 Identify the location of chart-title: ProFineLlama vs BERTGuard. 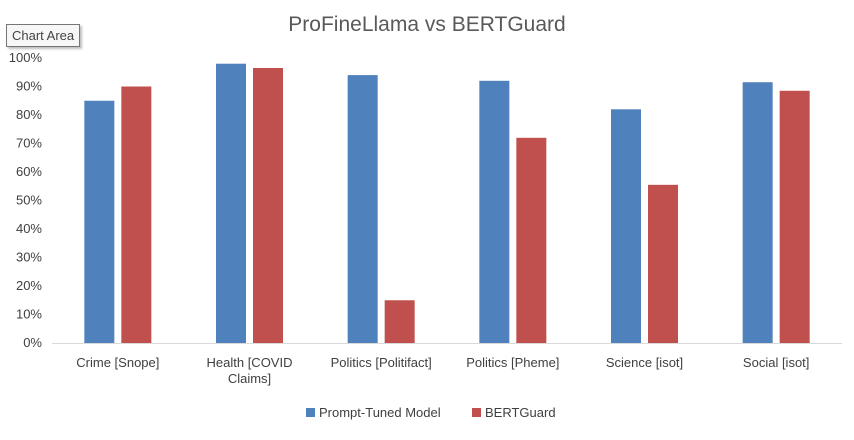
(426, 24).